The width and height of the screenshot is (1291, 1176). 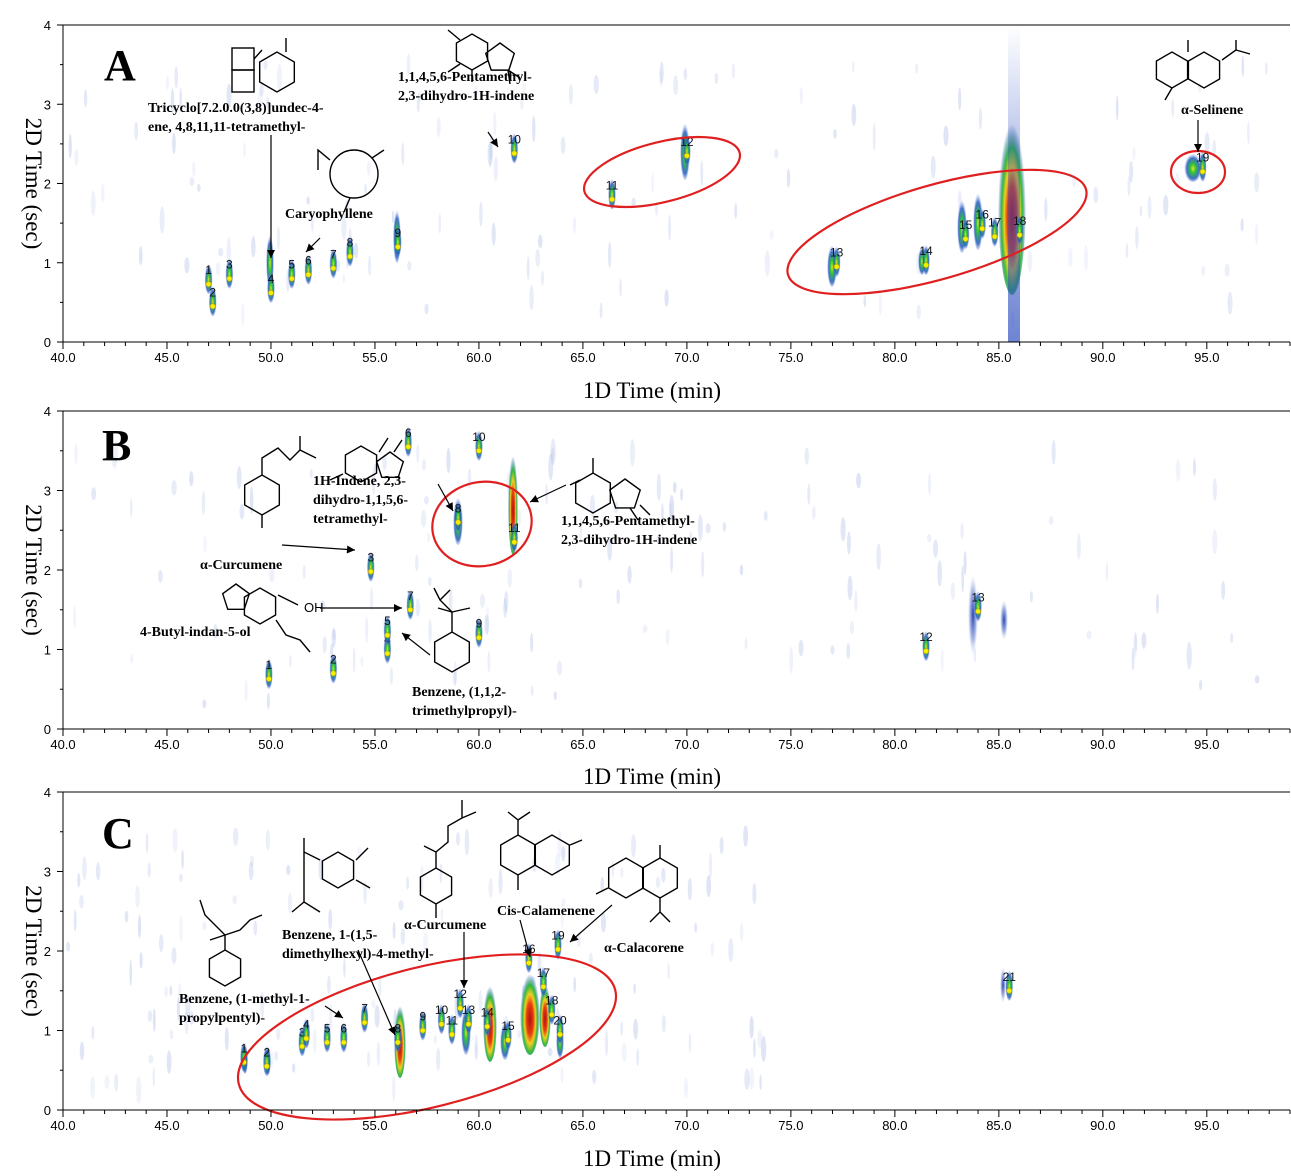 What do you see at coordinates (1206, 744) in the screenshot?
I see `x-tick-label: 95.0` at bounding box center [1206, 744].